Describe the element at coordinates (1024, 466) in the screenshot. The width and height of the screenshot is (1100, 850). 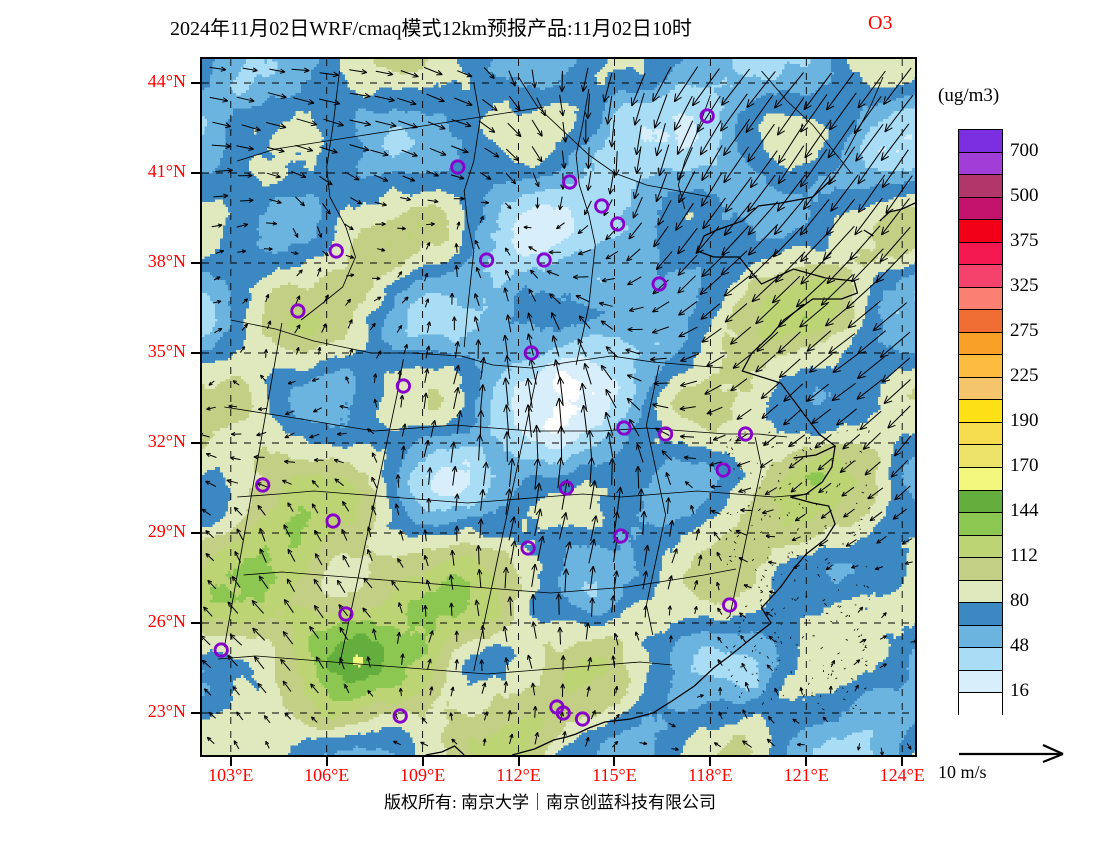
I see `colorbar-tick-170: 170` at that location.